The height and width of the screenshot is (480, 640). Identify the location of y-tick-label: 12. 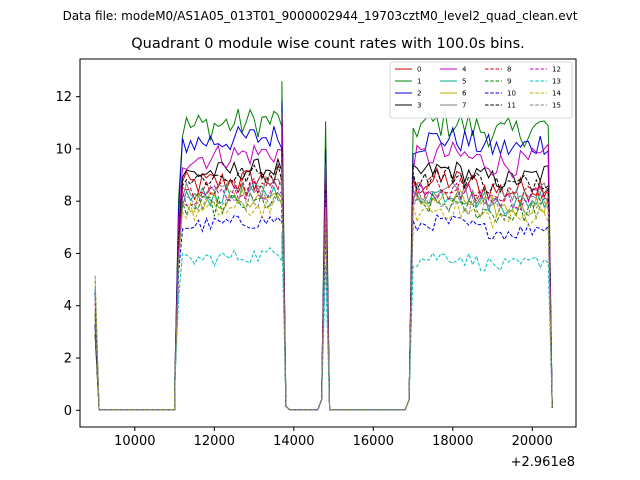
(63, 97).